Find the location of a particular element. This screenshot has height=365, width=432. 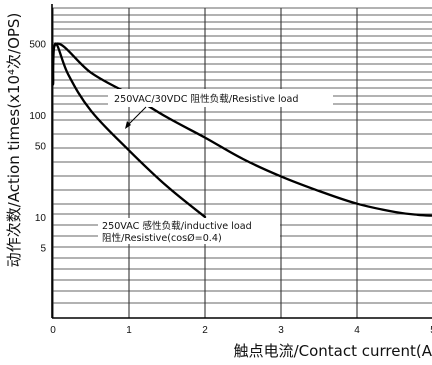

y-tick-50: 50 is located at coordinates (41, 147).